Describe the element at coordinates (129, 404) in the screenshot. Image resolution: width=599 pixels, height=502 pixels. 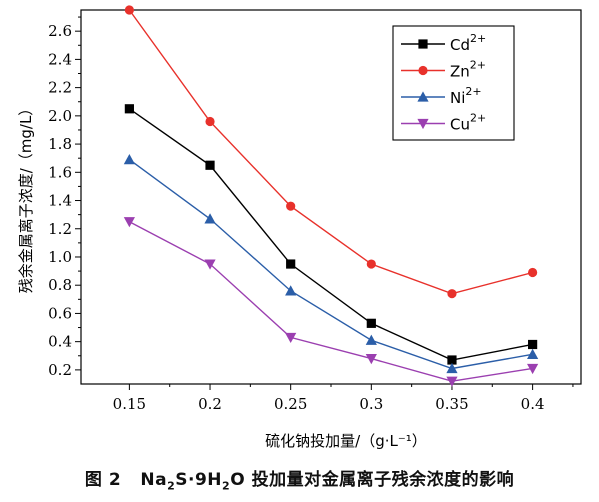
I see `x-tick-label: 0.15` at that location.